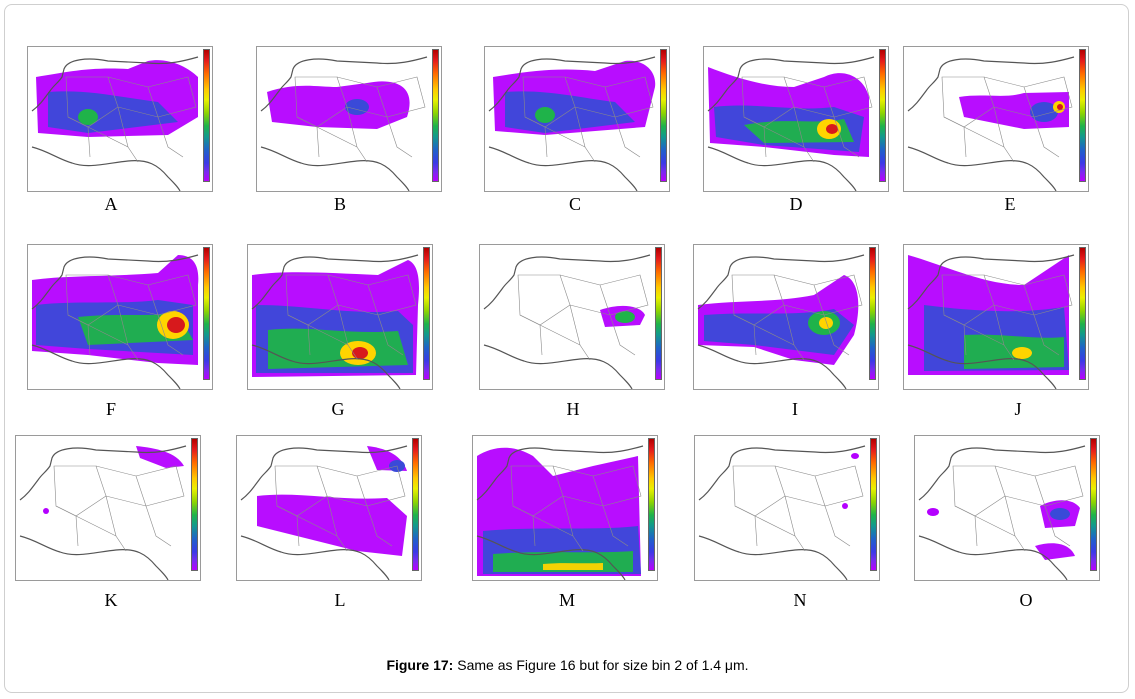 Image resolution: width=1135 pixels, height=699 pixels. I want to click on map-l, so click(329, 508).